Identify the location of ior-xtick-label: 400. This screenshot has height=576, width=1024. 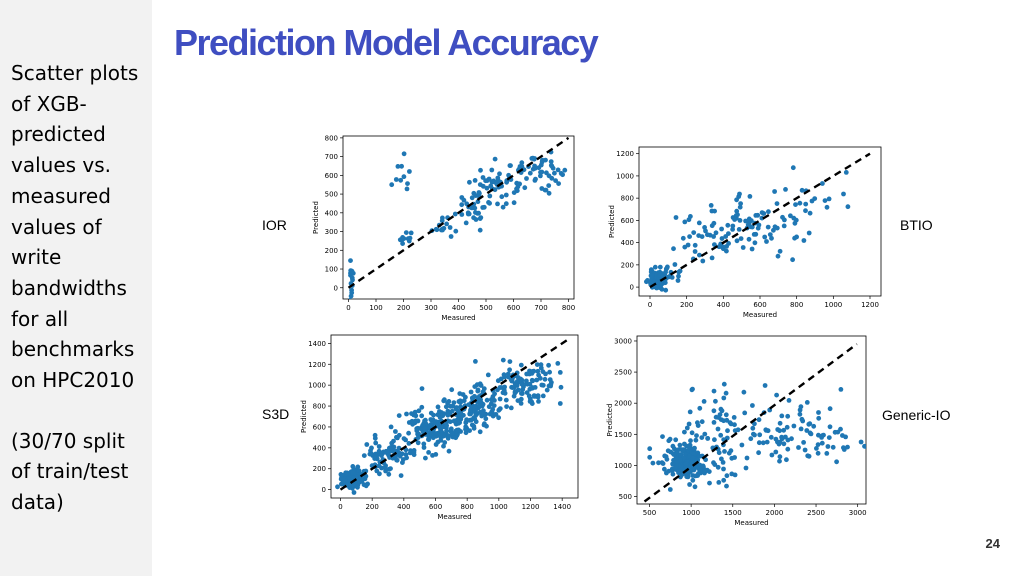
(458, 308).